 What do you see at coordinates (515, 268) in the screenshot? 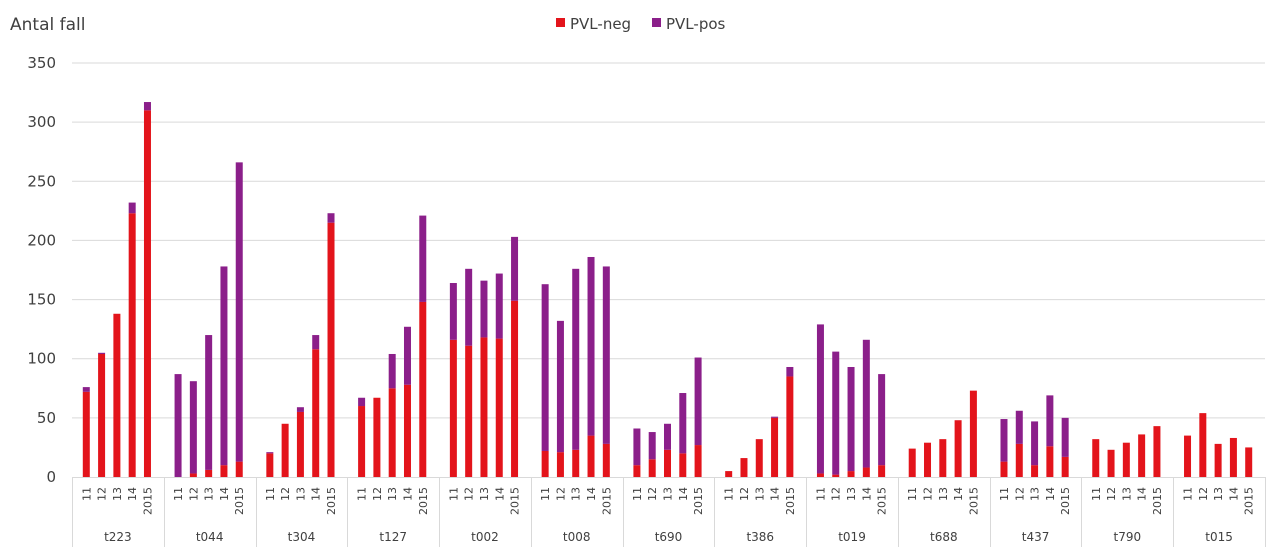
I see `bar-pvl-pos-t002-2015` at bounding box center [515, 268].